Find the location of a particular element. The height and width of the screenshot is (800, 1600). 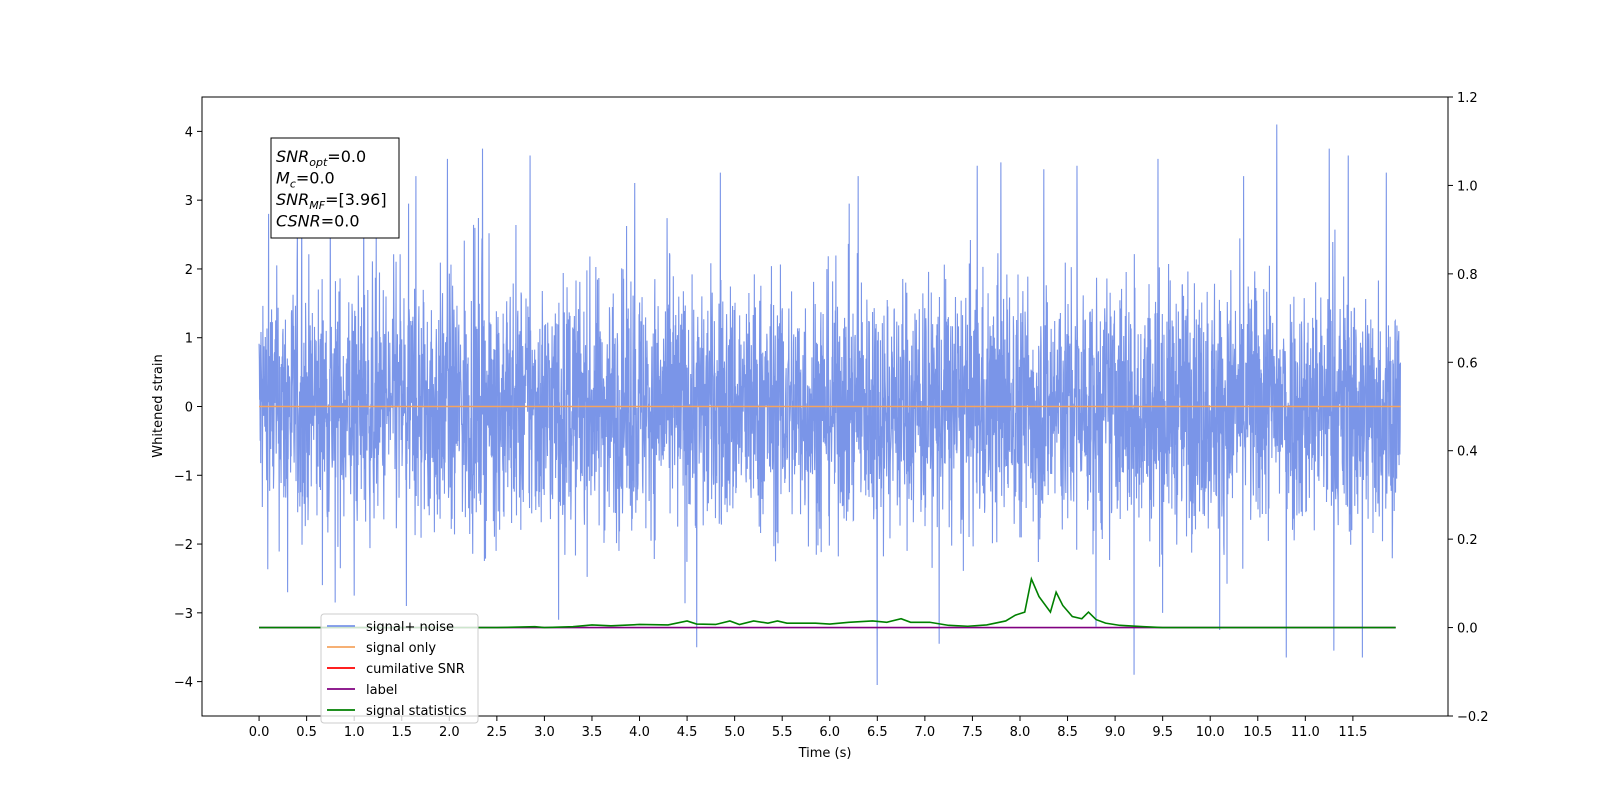

legend-label: label is located at coordinates (381, 690).